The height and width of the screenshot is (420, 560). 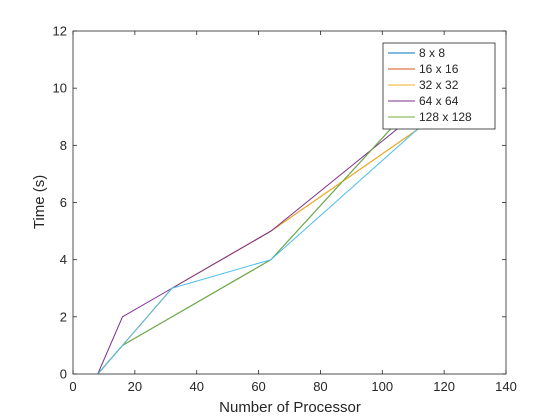 I want to click on x-tick-label: 140, so click(x=506, y=386).